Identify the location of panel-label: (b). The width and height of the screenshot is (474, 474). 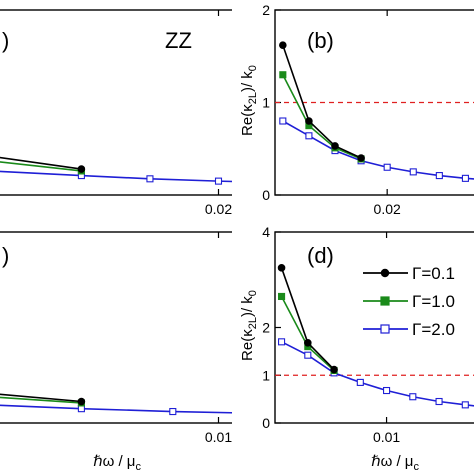
(320, 40).